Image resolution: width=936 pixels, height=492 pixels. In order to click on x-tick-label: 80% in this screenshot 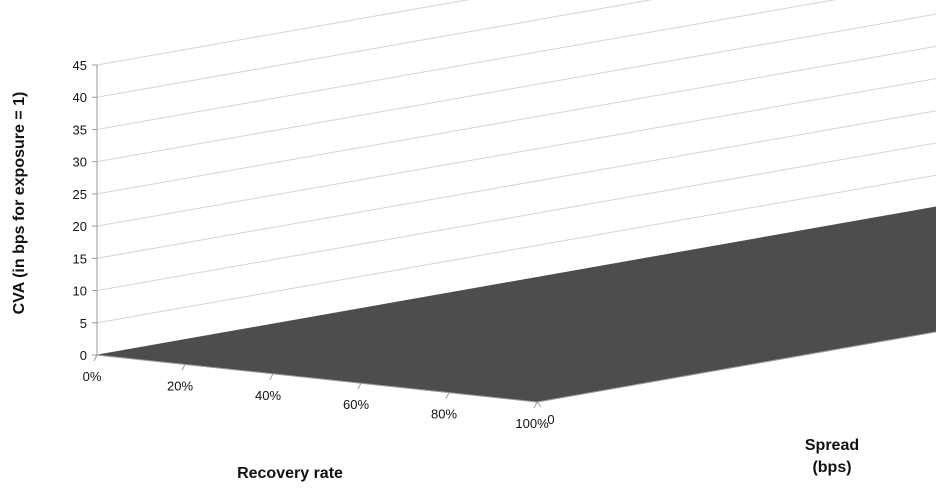, I will do `click(444, 414)`.